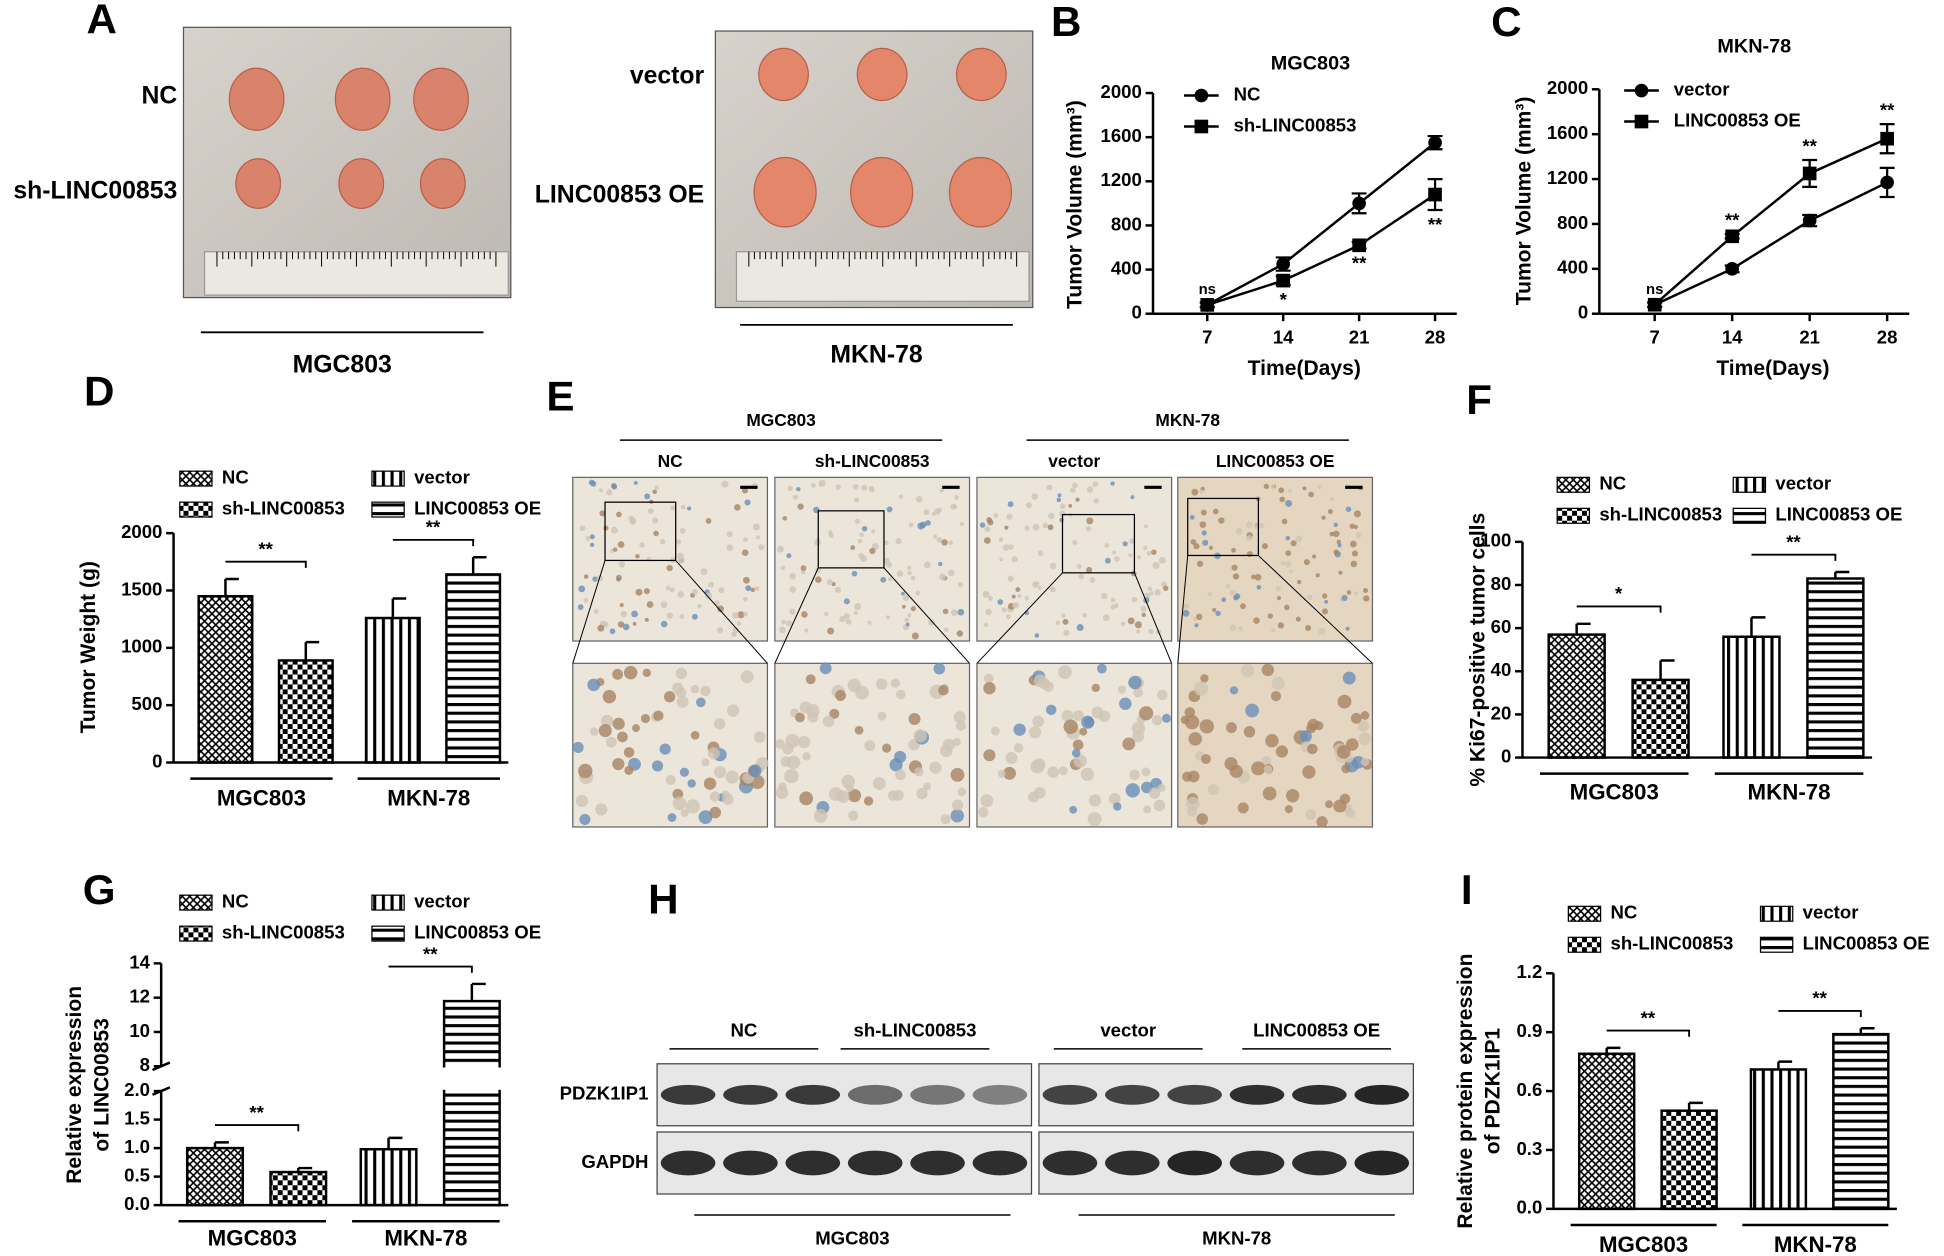  I want to click on band, so click(1194, 1094).